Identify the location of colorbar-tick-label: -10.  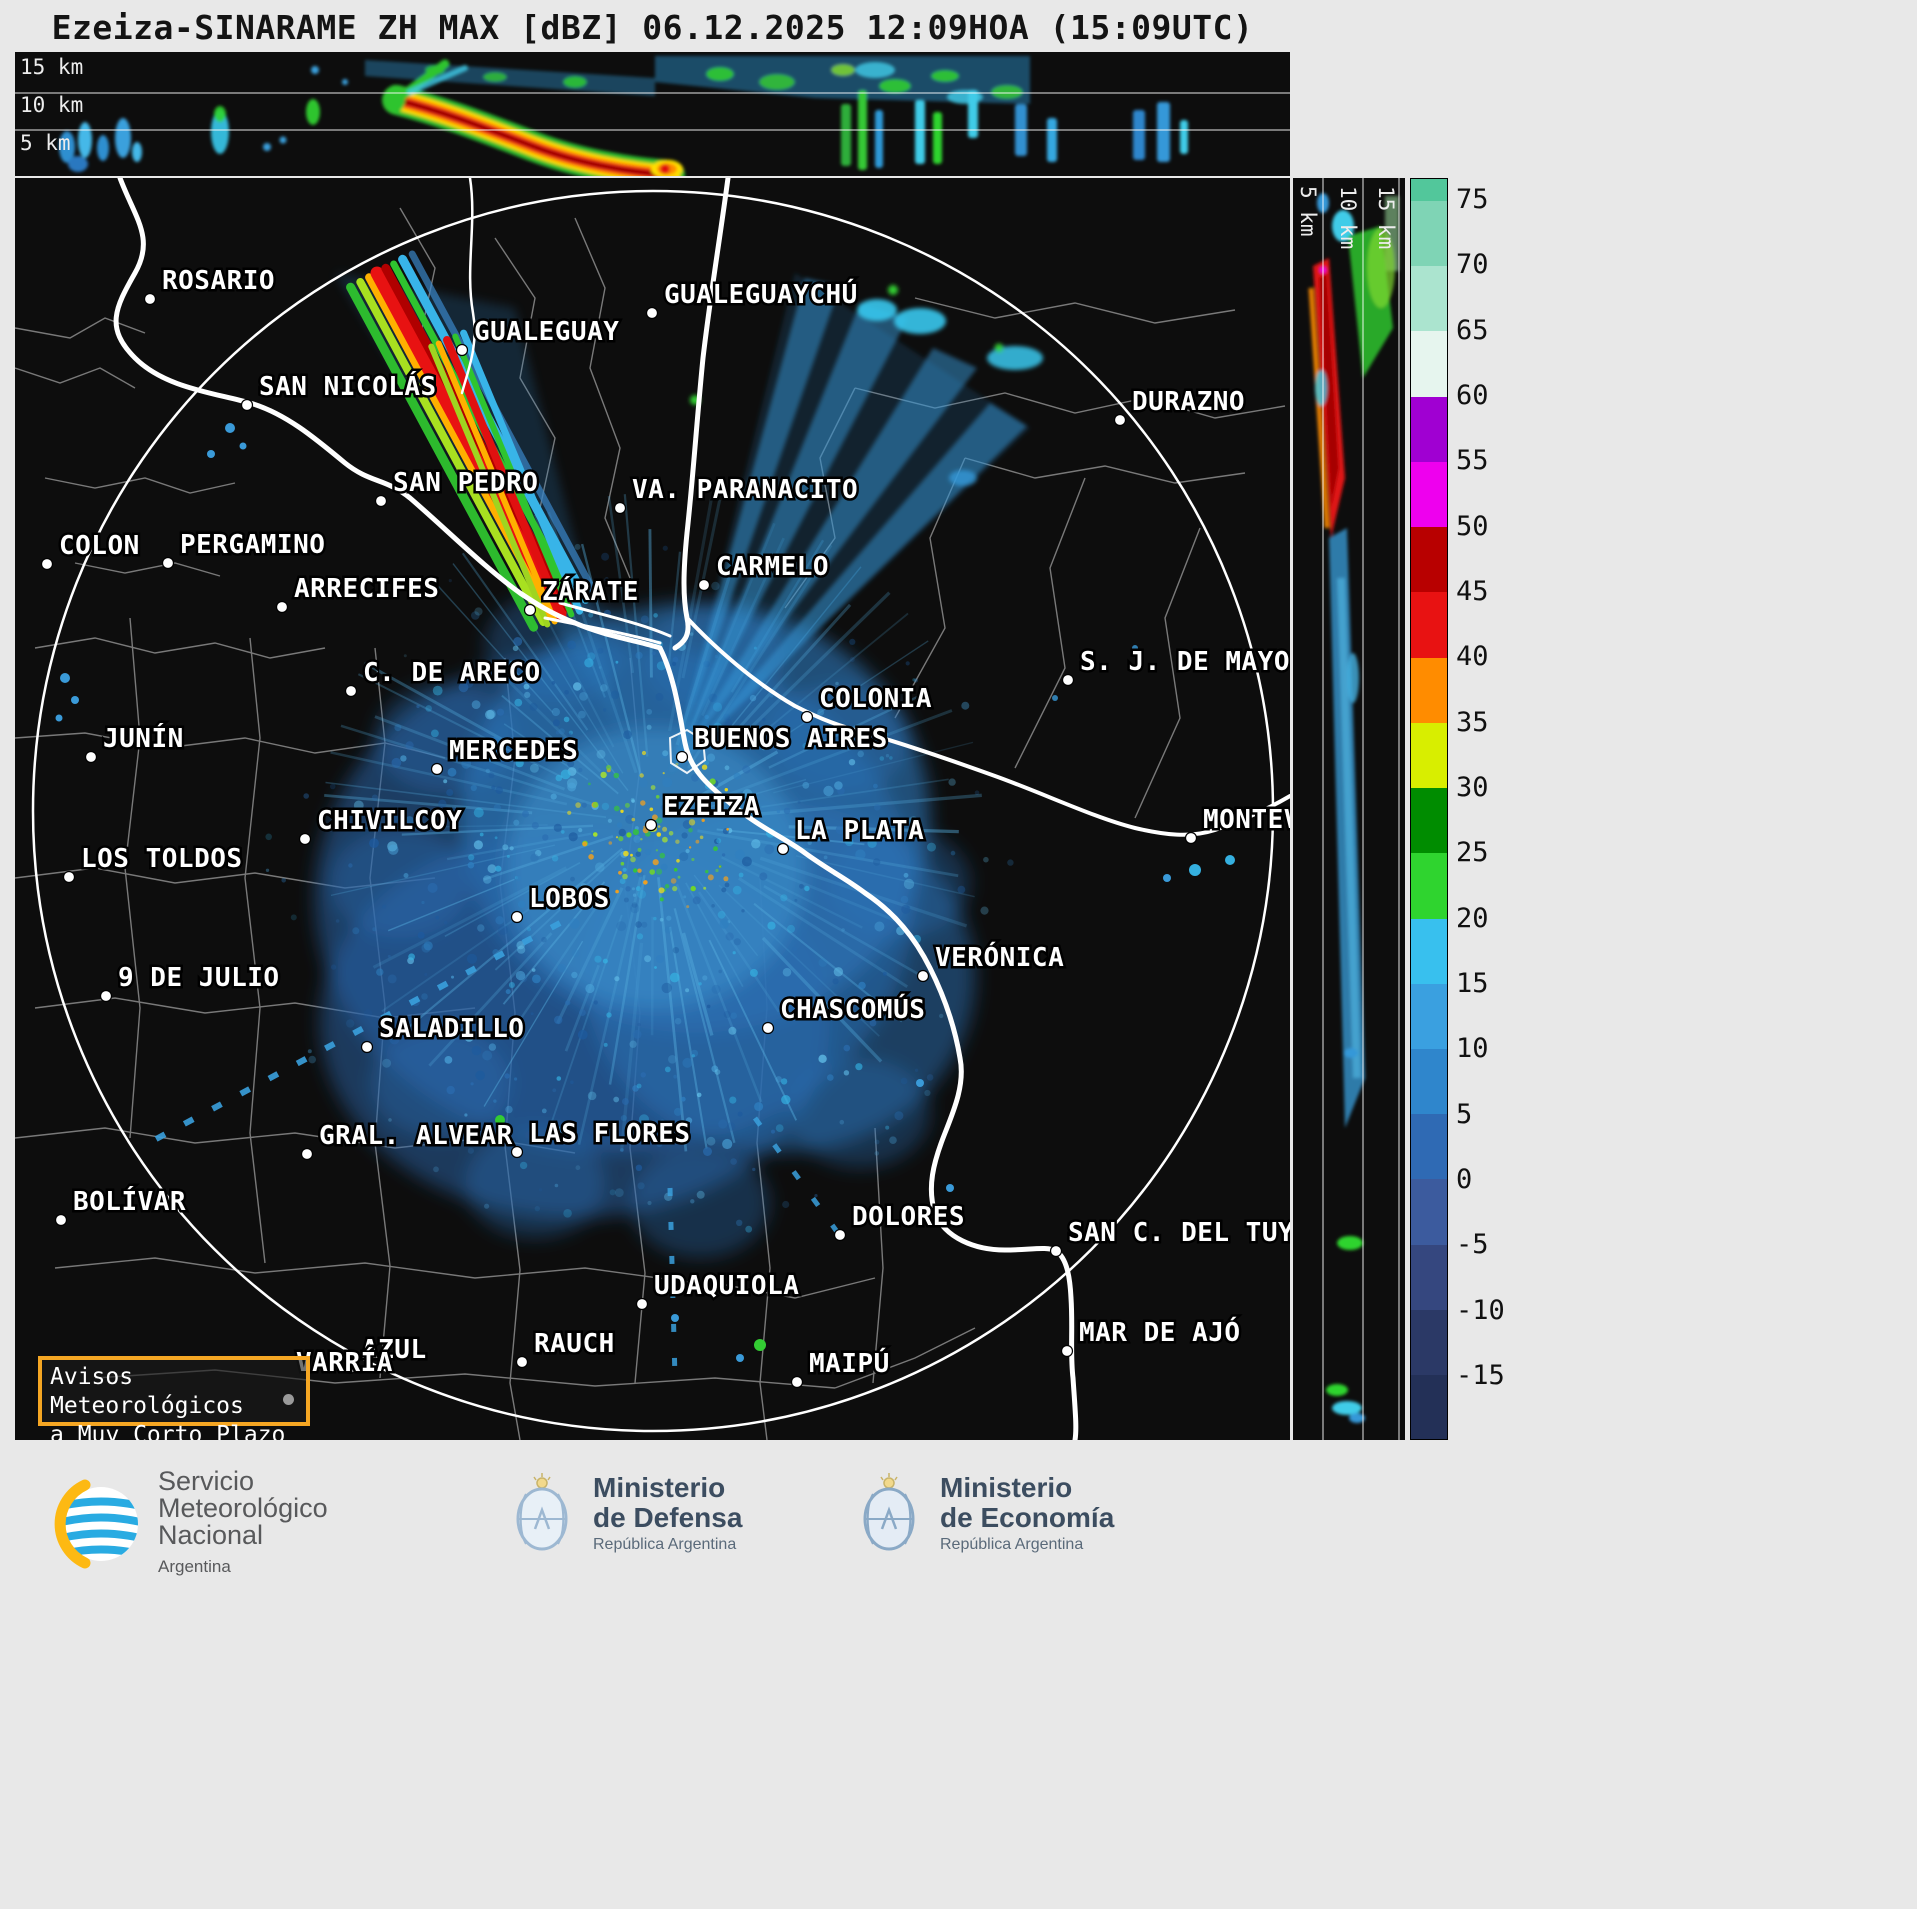
(1480, 1310).